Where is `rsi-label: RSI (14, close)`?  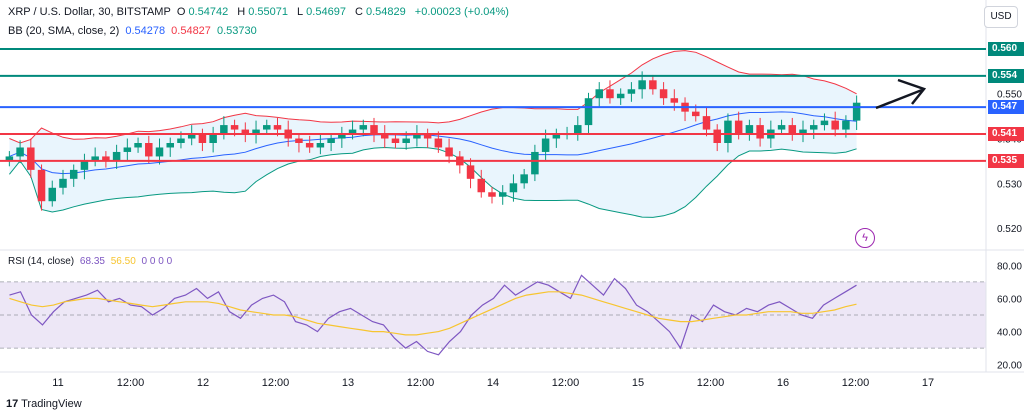
rsi-label: RSI (14, close) is located at coordinates (41, 261).